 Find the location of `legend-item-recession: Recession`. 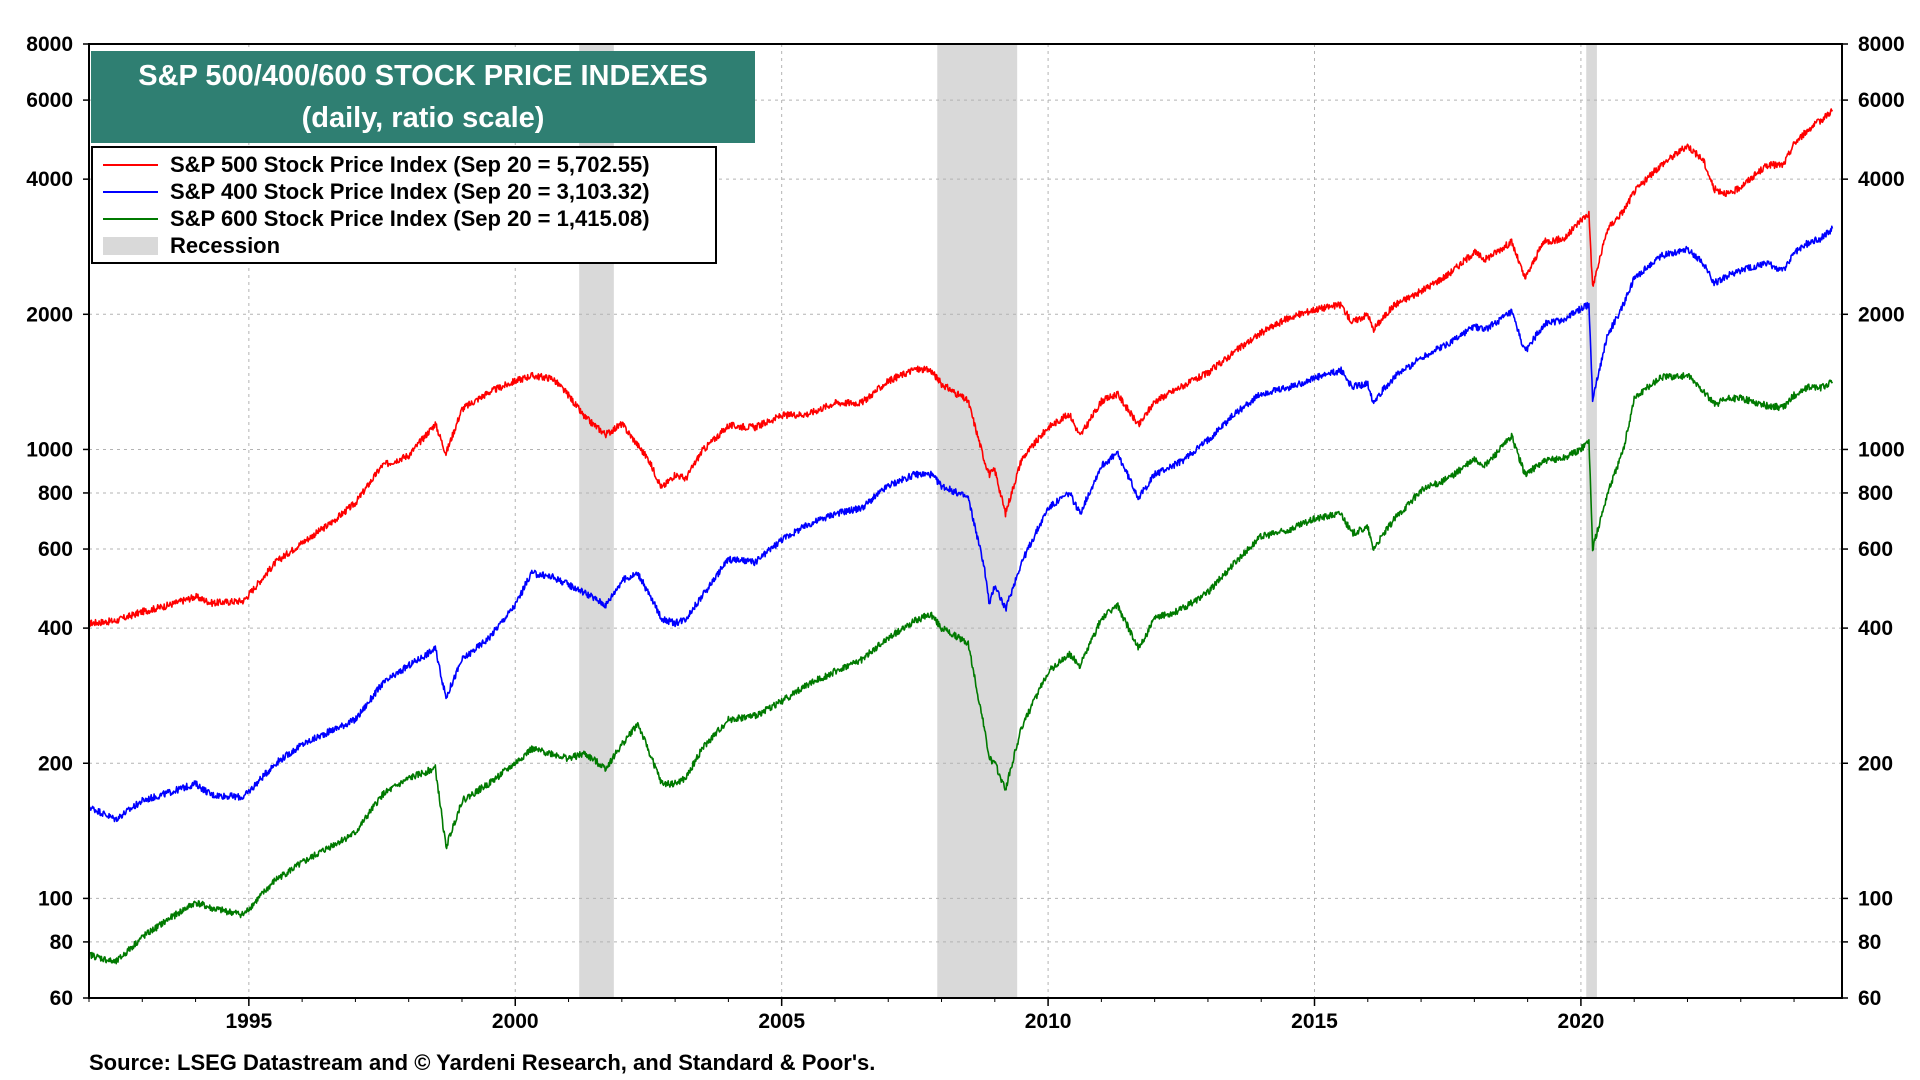

legend-item-recession: Recession is located at coordinates (191, 245).